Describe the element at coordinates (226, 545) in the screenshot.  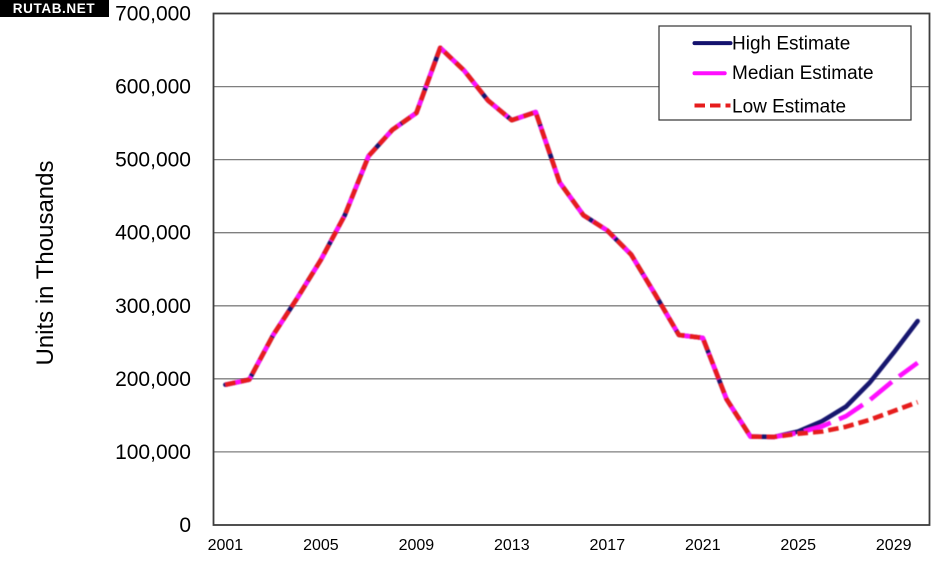
I see `svg-text: 2001` at that location.